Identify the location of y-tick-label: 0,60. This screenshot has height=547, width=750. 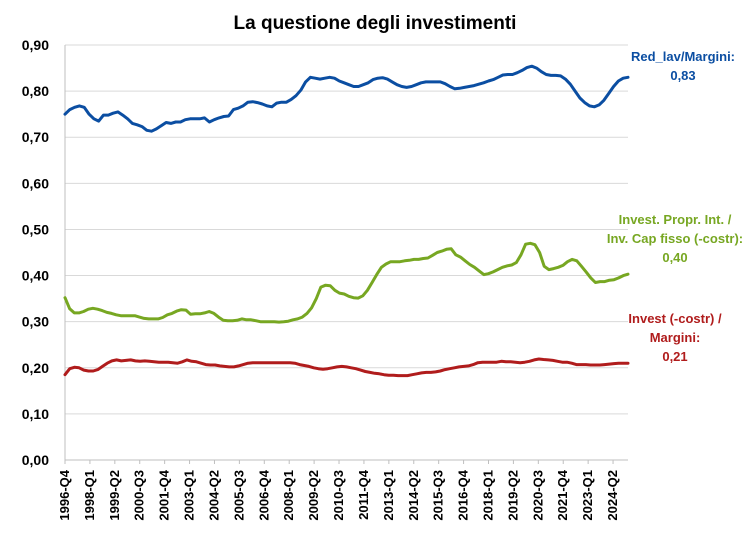
(35, 183).